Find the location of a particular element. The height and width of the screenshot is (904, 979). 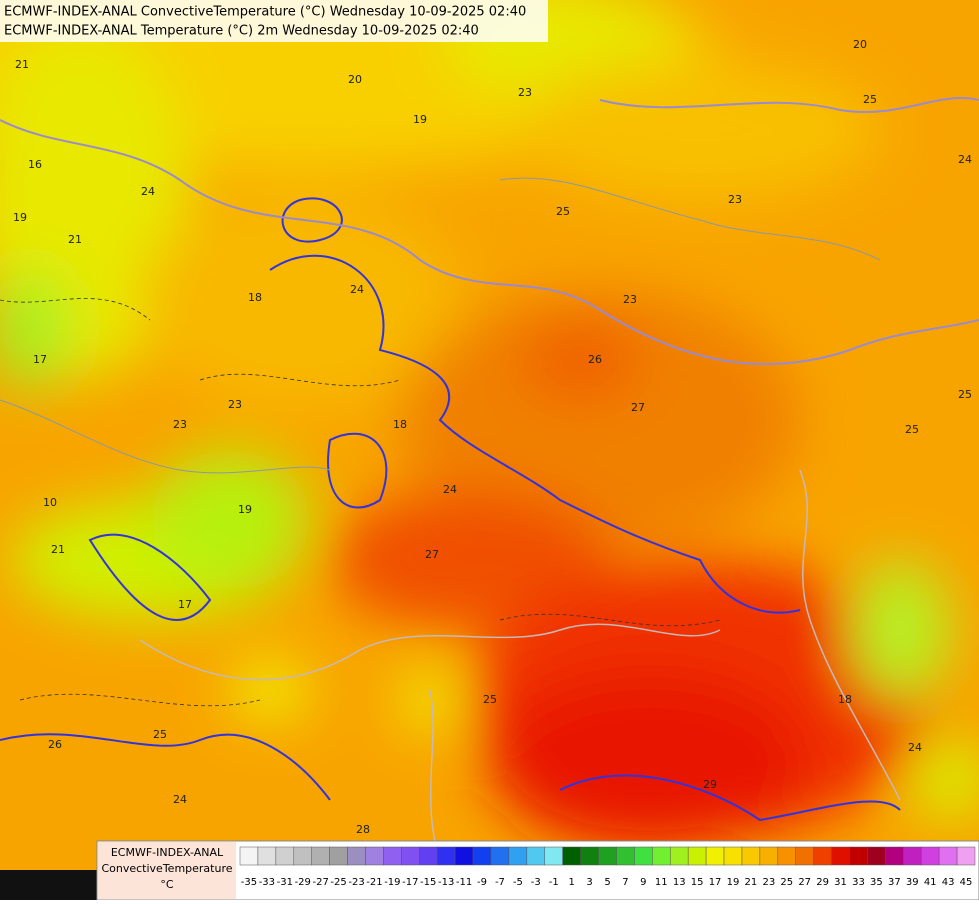

legend-tick-label: 17 is located at coordinates (715, 882).